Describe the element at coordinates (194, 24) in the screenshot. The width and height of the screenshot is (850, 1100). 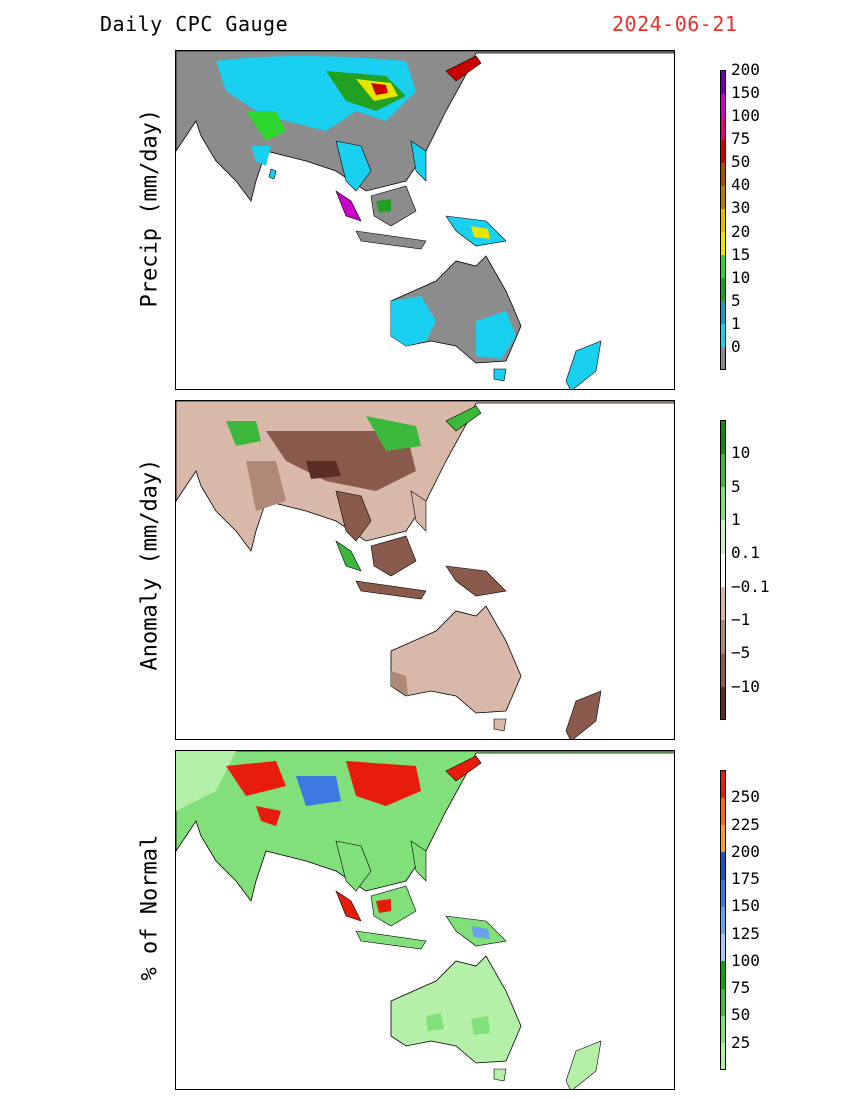
I see `chart-title: Daily CPC Gauge` at that location.